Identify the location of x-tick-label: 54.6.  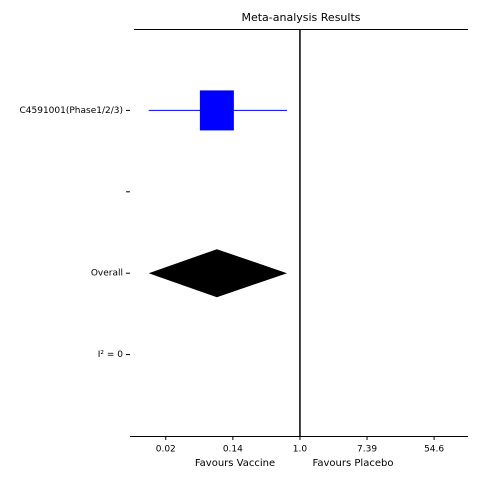
(434, 450).